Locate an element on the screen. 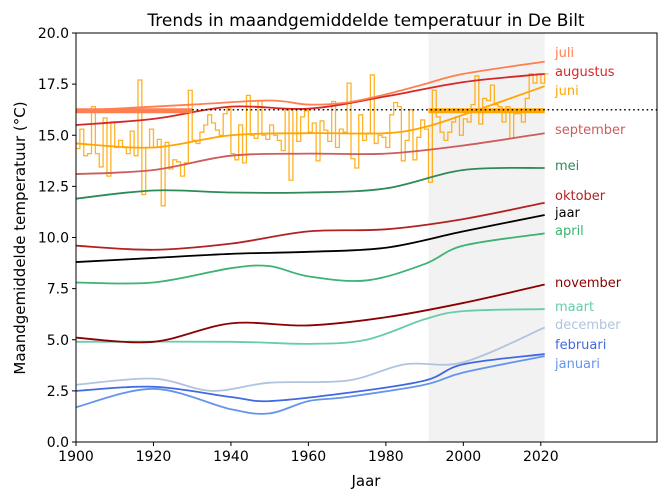 The image size is (667, 504). trend-line-april is located at coordinates (310, 258).